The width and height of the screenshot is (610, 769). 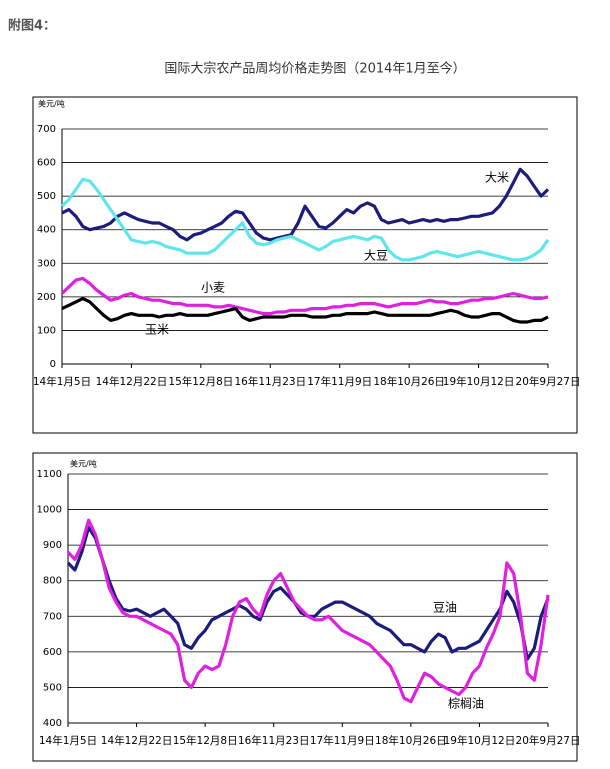 What do you see at coordinates (32, 26) in the screenshot?
I see `caption: 附图4：` at bounding box center [32, 26].